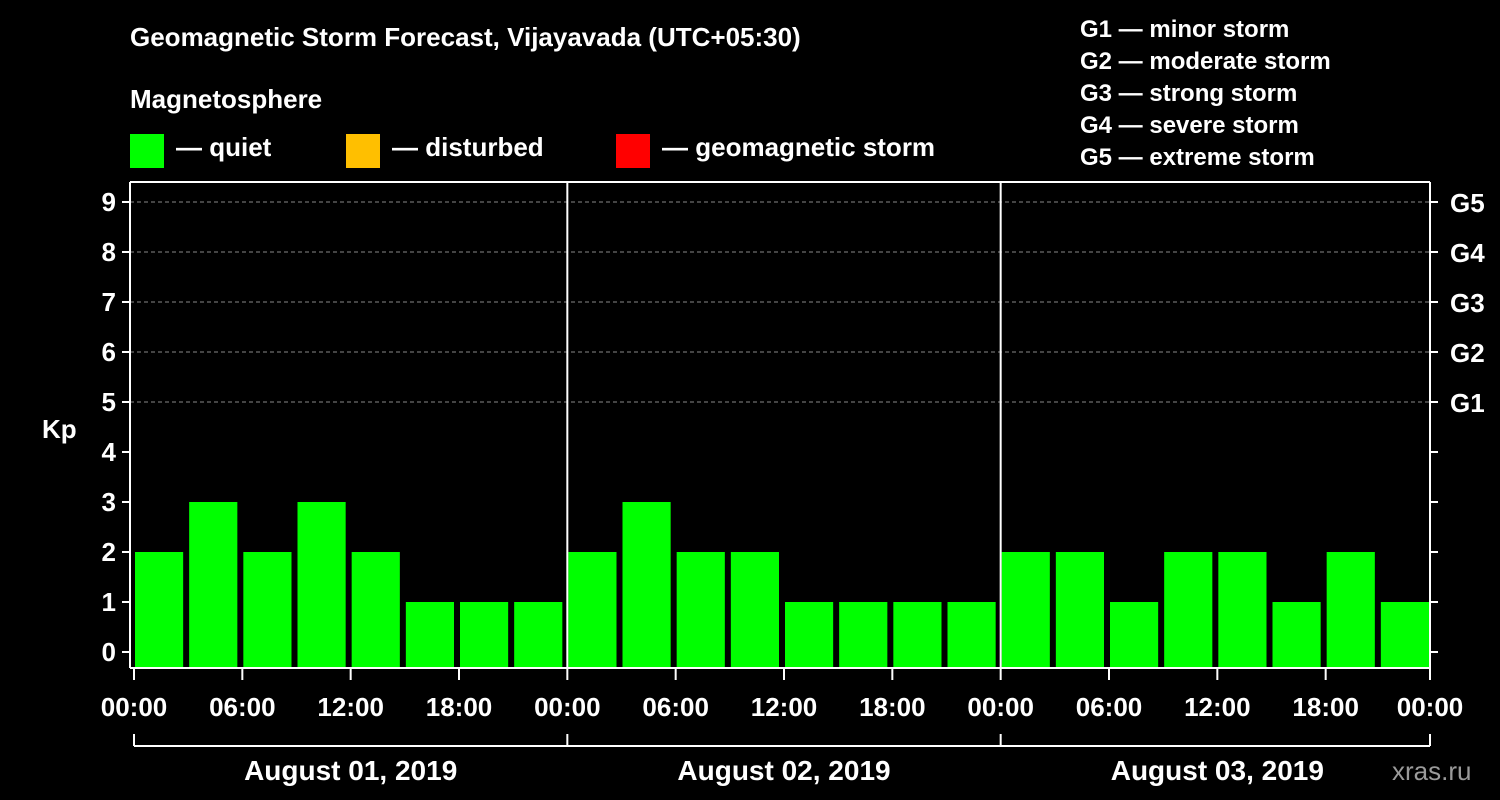 This screenshot has width=1500, height=800. Describe the element at coordinates (109, 552) in the screenshot. I see `y-tick-label-2: 2` at that location.